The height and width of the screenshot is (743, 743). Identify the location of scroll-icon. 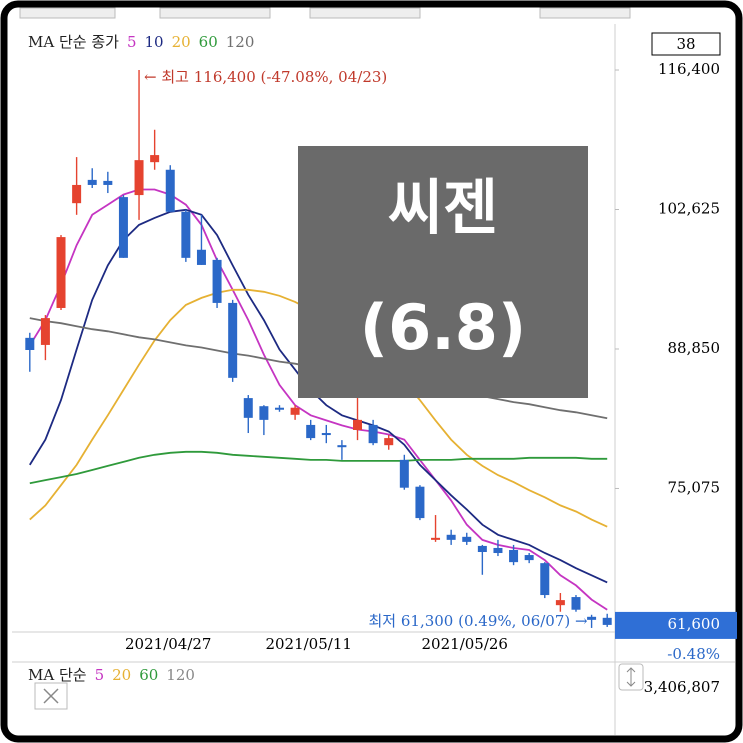
(631, 677).